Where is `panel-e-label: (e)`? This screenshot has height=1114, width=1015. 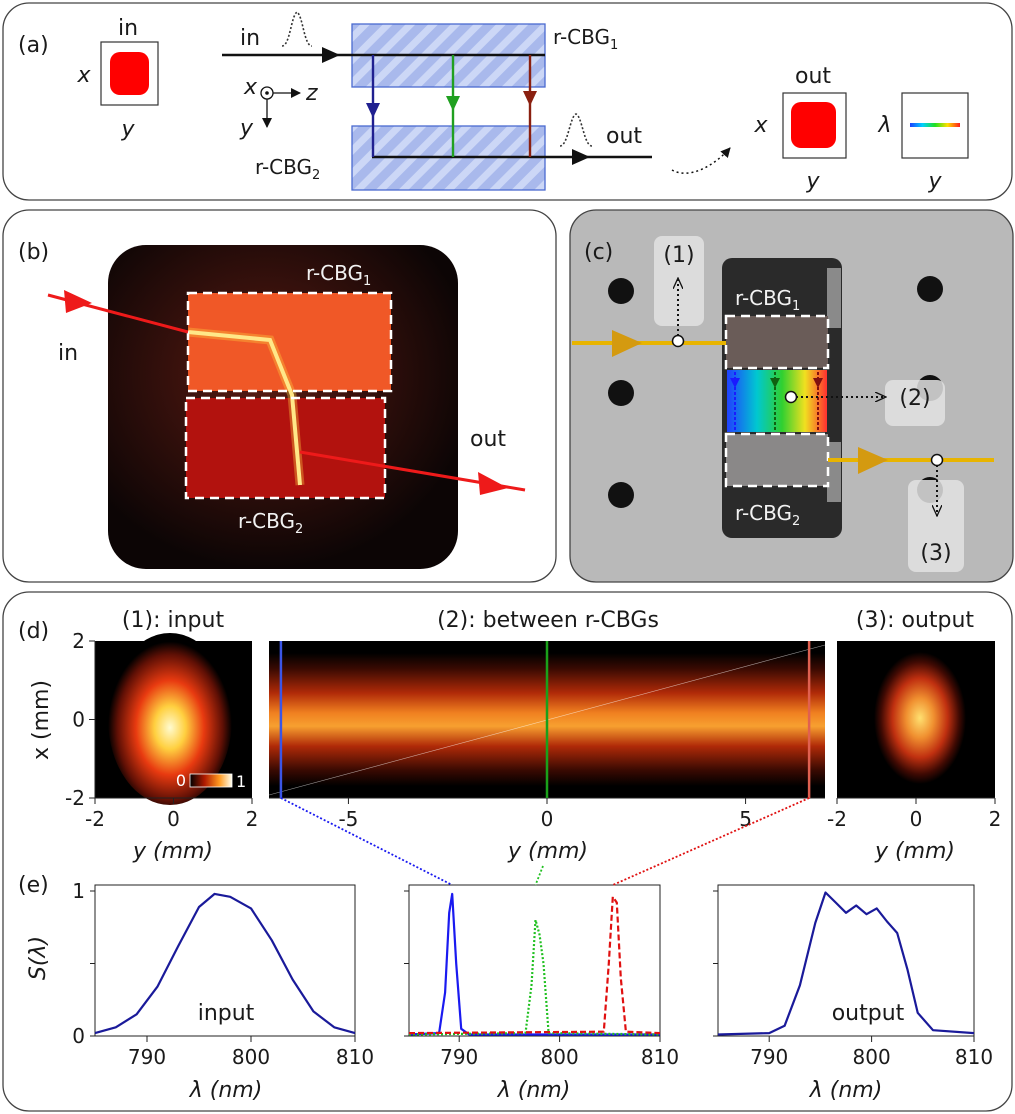
panel-e-label: (e) is located at coordinates (33, 885).